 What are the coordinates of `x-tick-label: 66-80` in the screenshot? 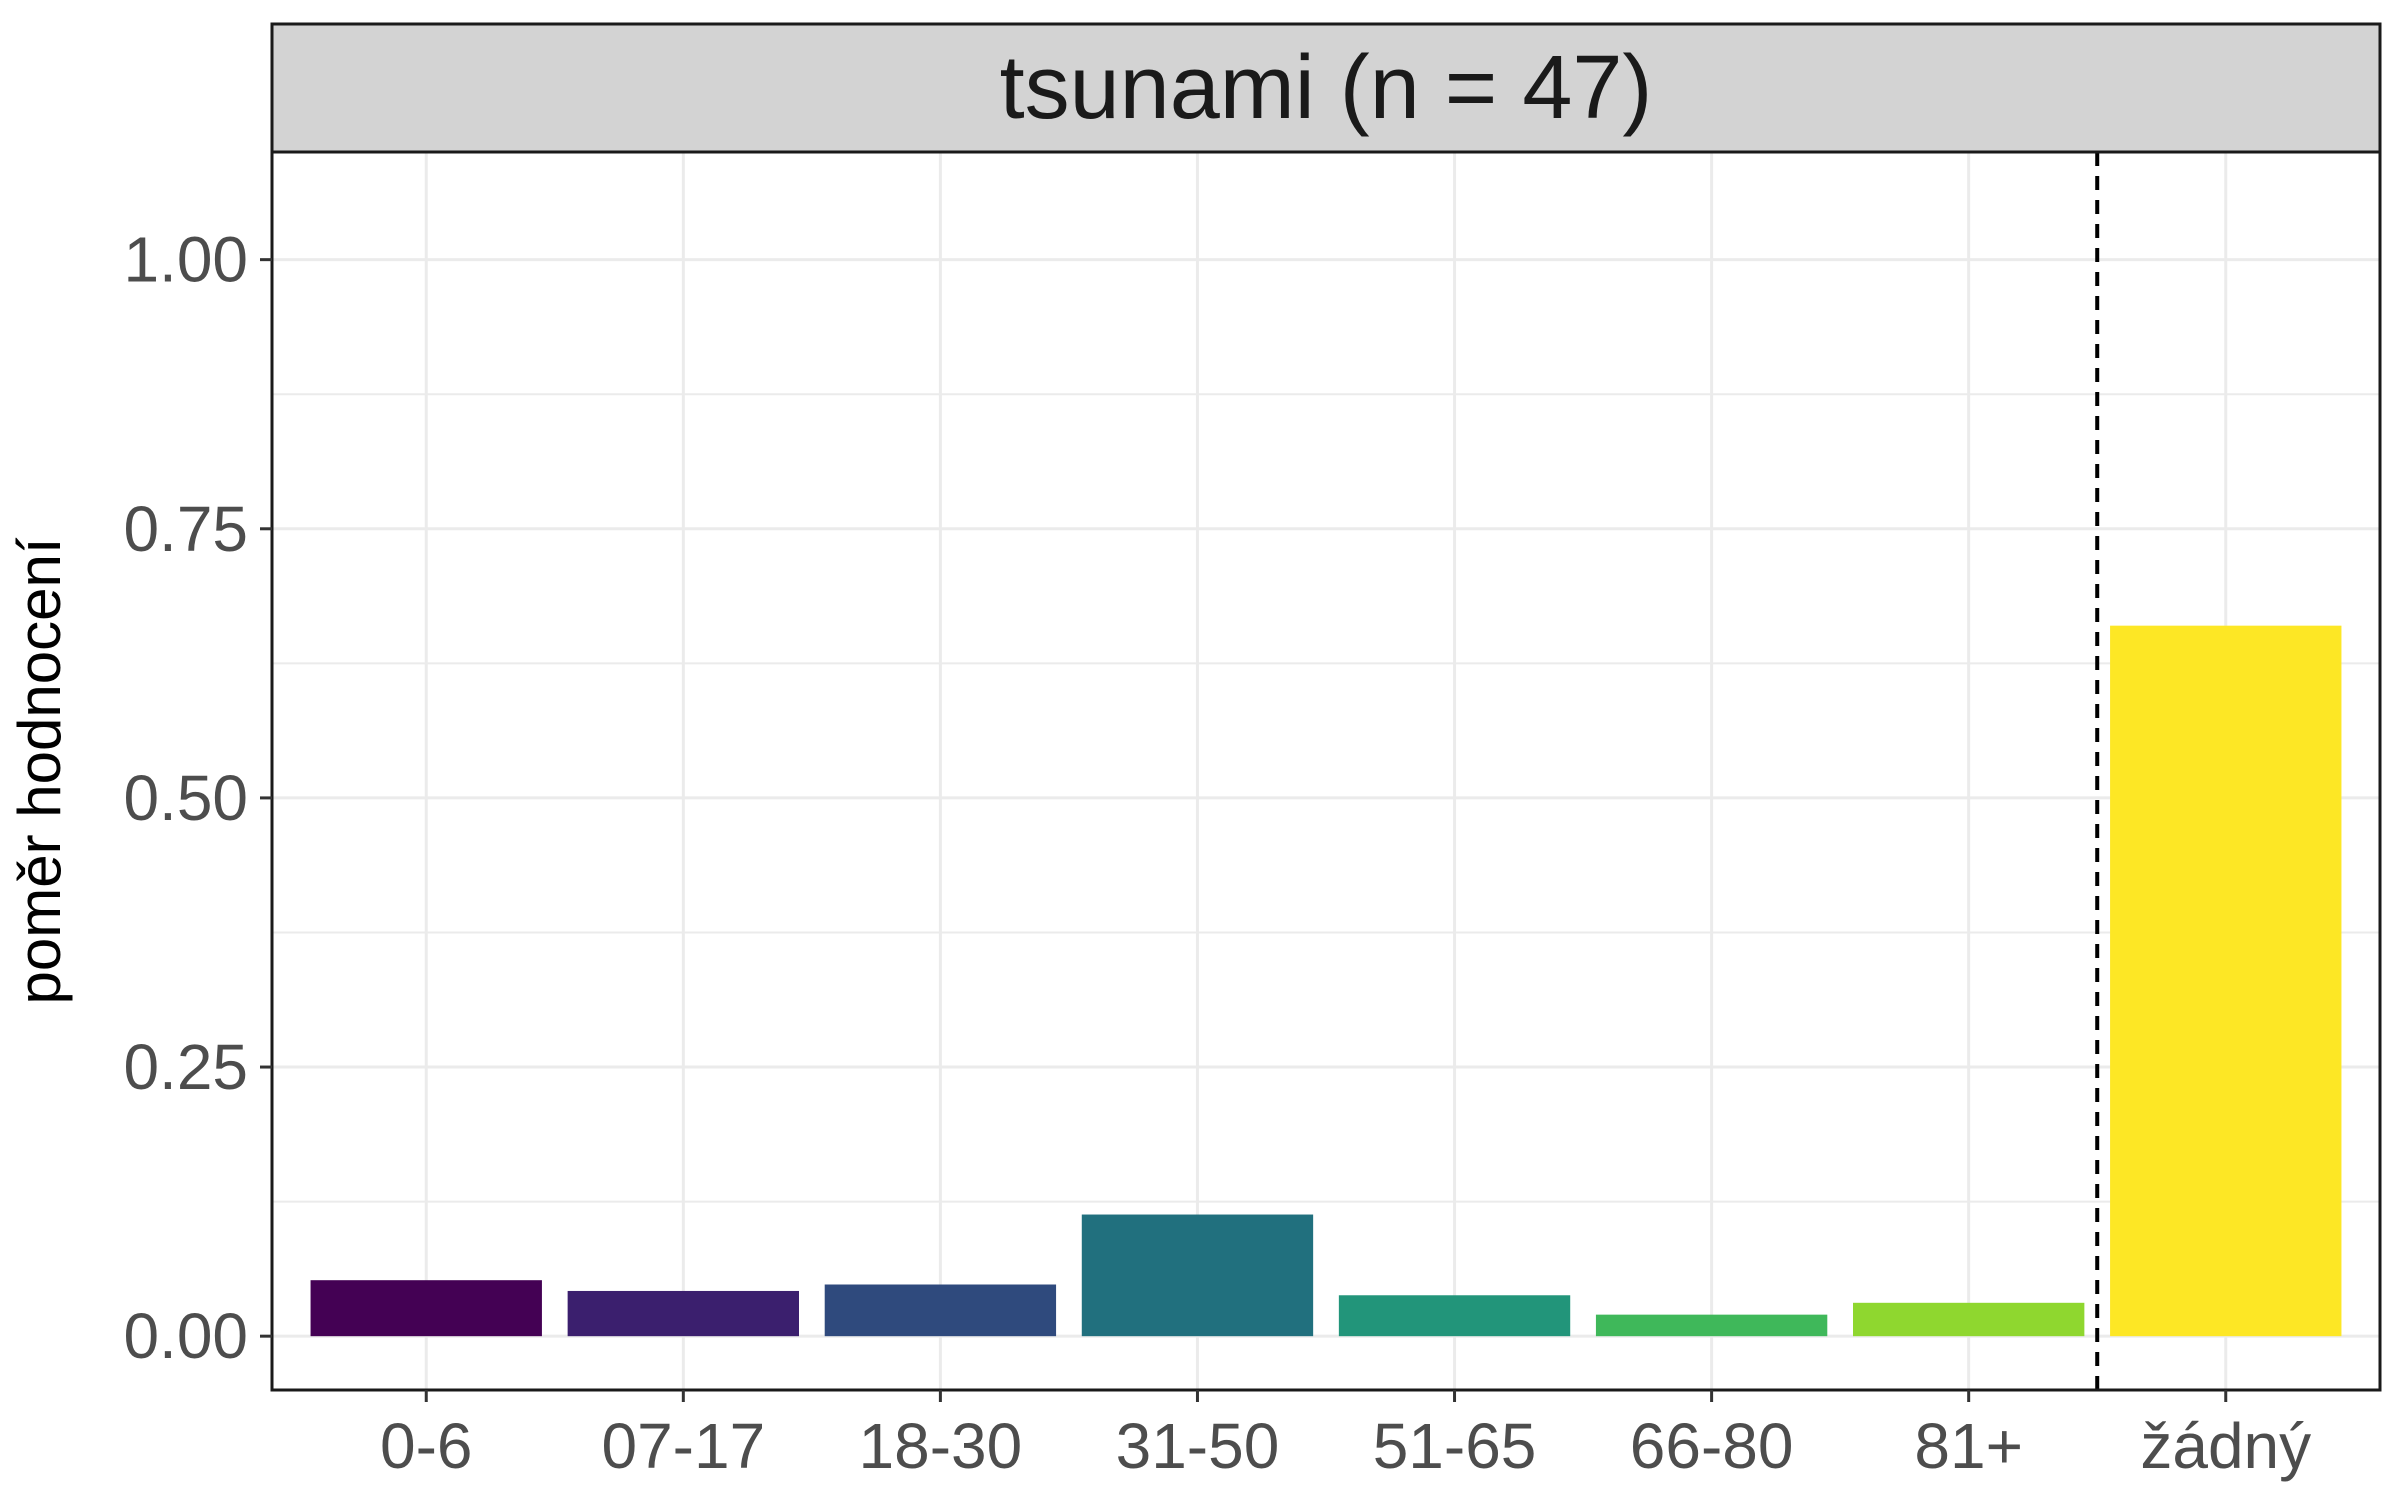 It's located at (1712, 1446).